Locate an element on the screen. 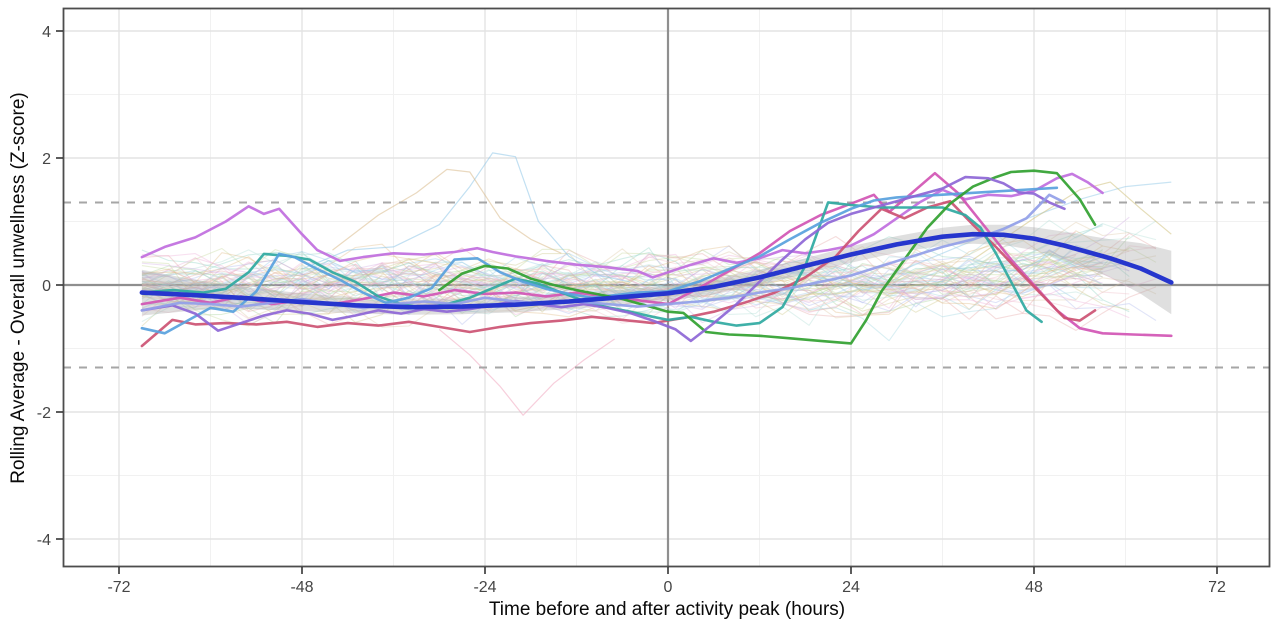 The height and width of the screenshot is (638, 1280). faint-lightblue-right is located at coordinates (1034, 227).